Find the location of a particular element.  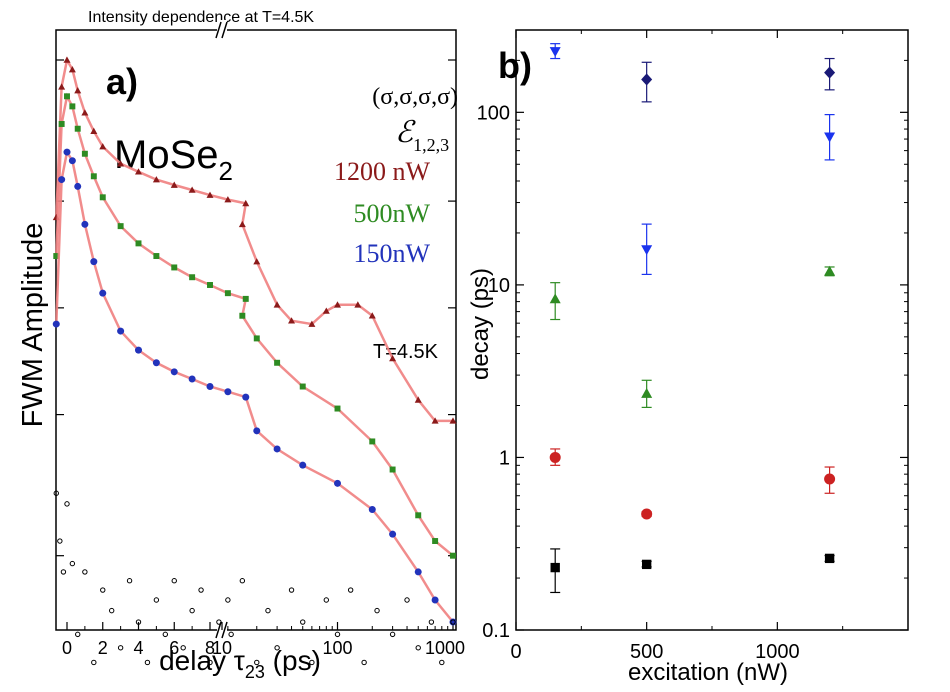

panel-a-x-tick-label: 2 is located at coordinates (103, 648).